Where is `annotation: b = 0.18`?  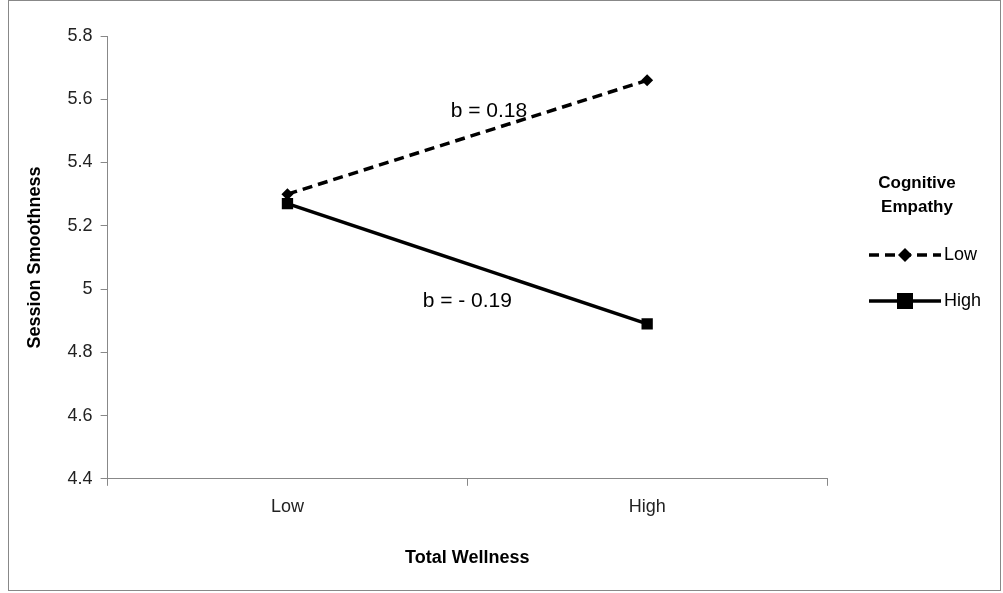 annotation: b = 0.18 is located at coordinates (489, 110).